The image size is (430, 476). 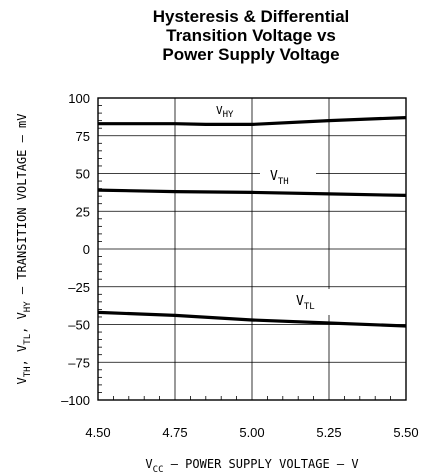 What do you see at coordinates (250, 54) in the screenshot?
I see `chart-title-line-3: Power Supply Voltage` at bounding box center [250, 54].